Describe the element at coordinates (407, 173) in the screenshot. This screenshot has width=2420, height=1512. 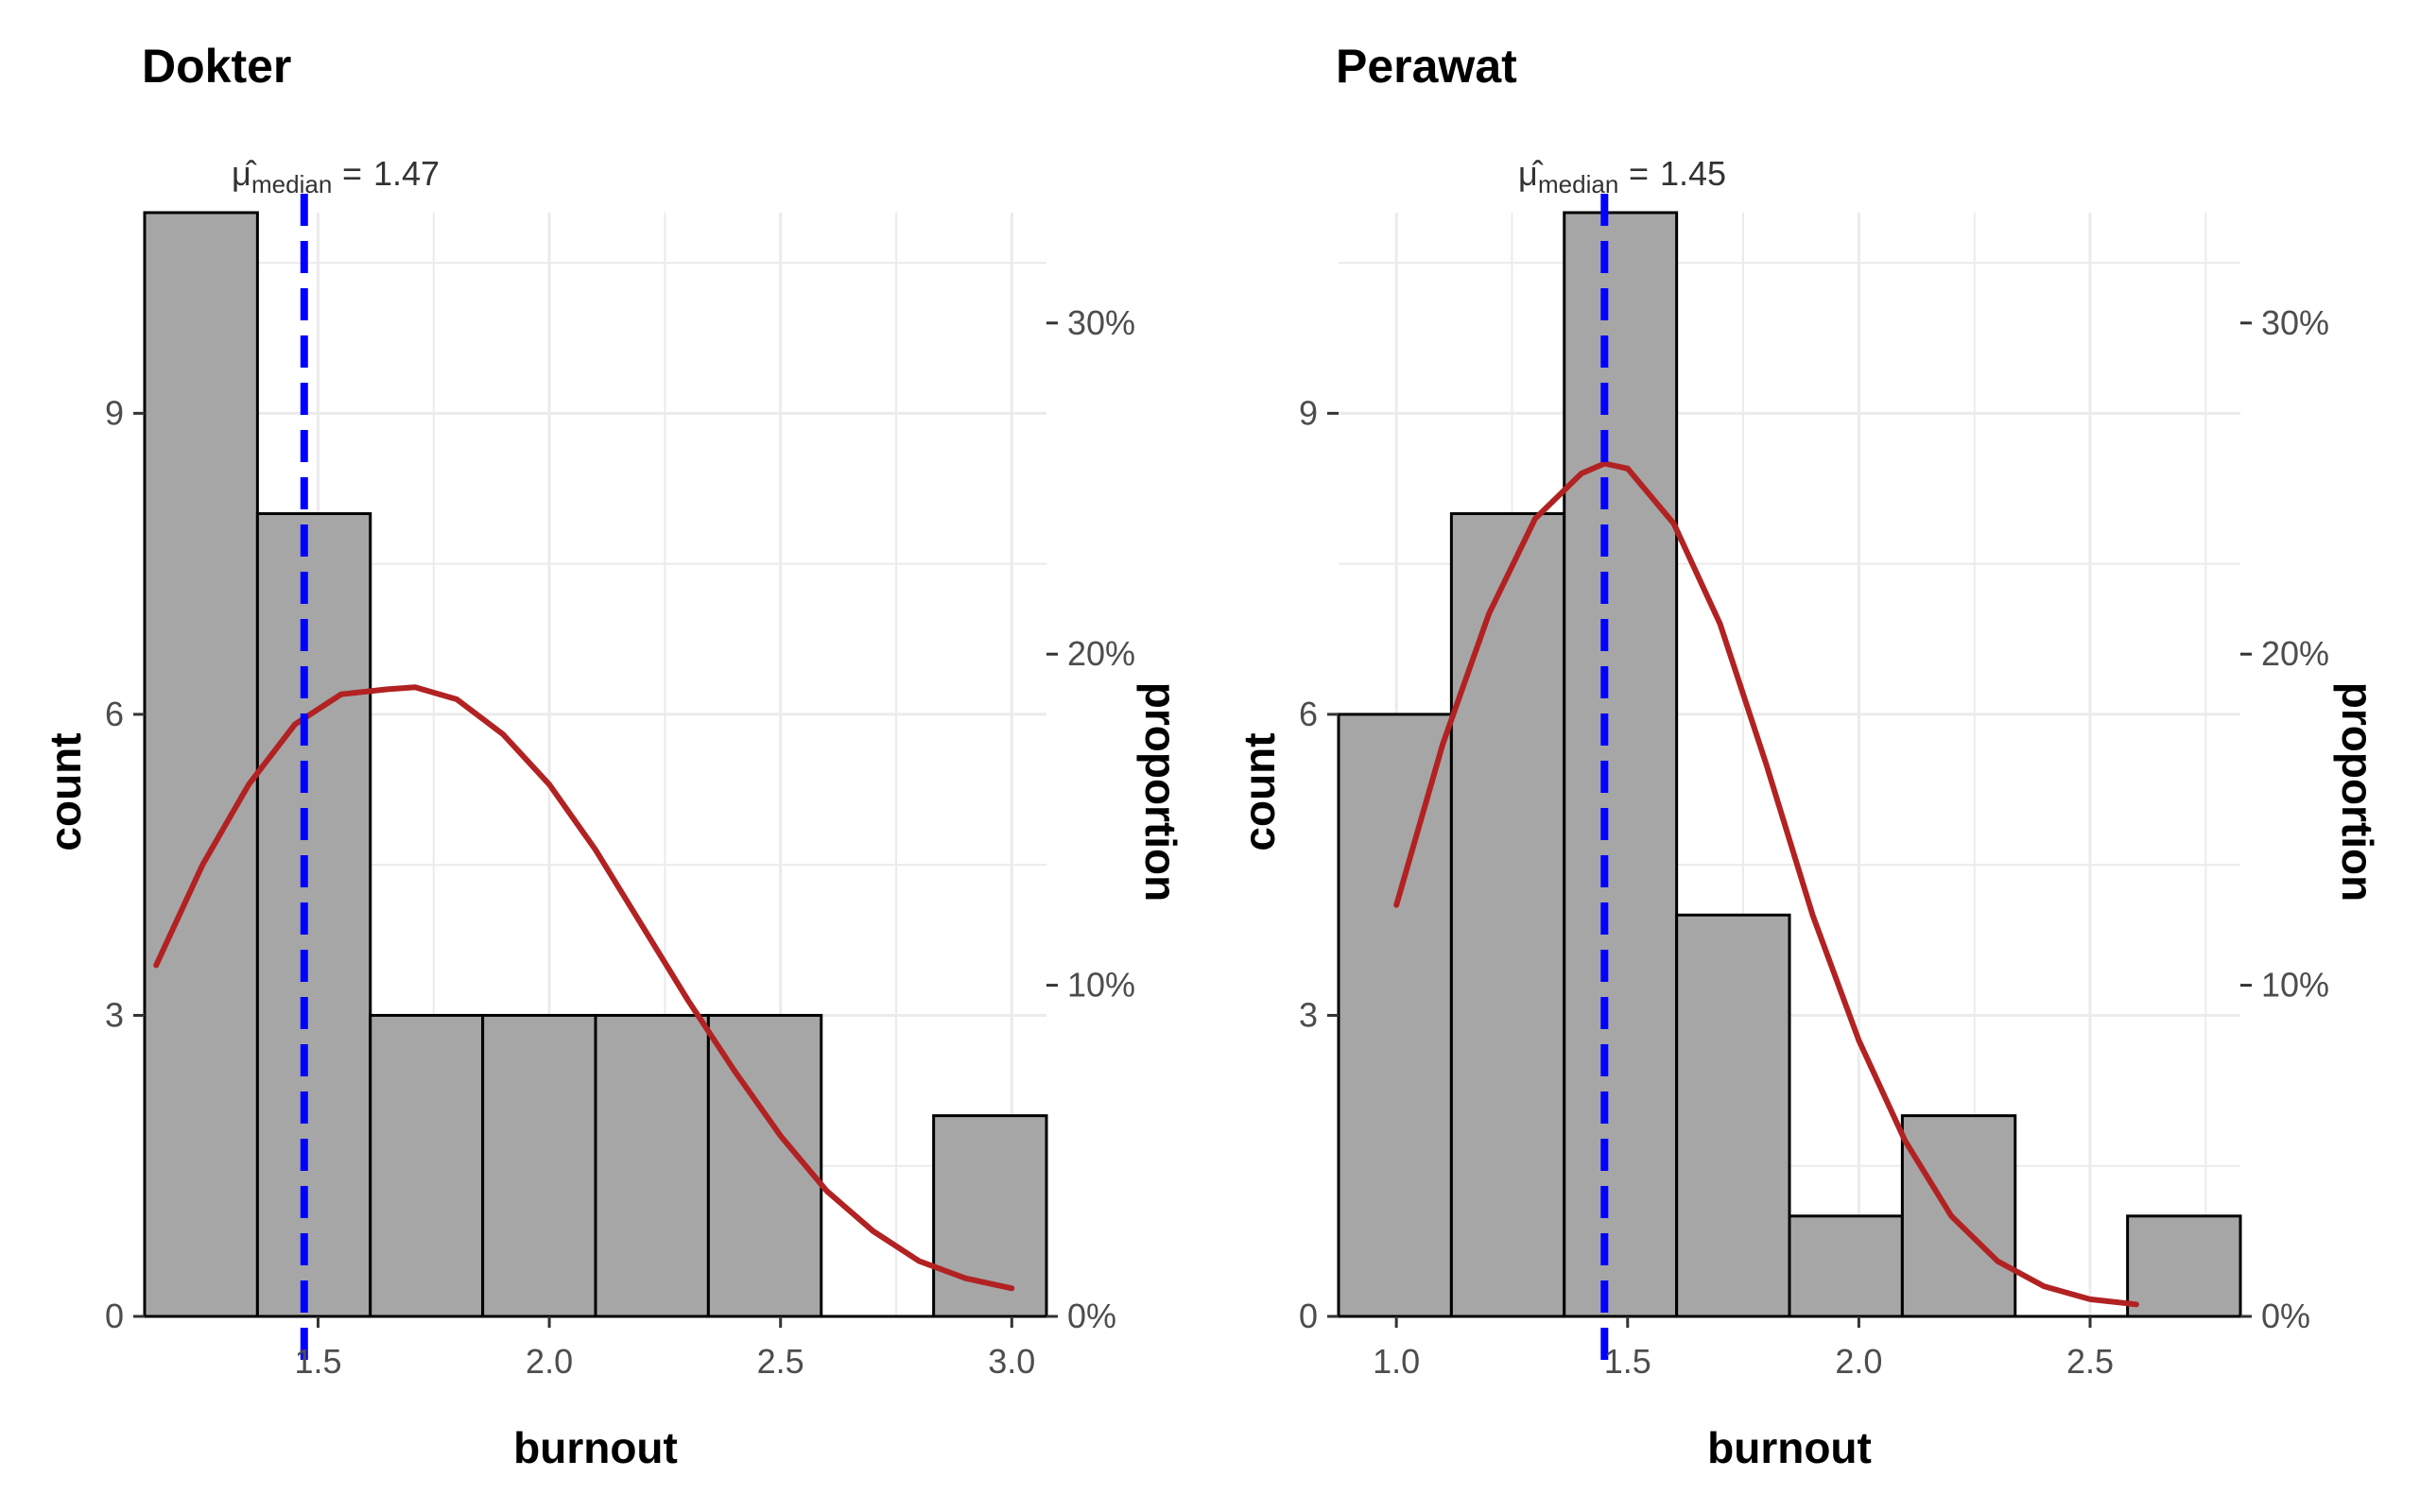
I see `median-value: 1.47` at that location.